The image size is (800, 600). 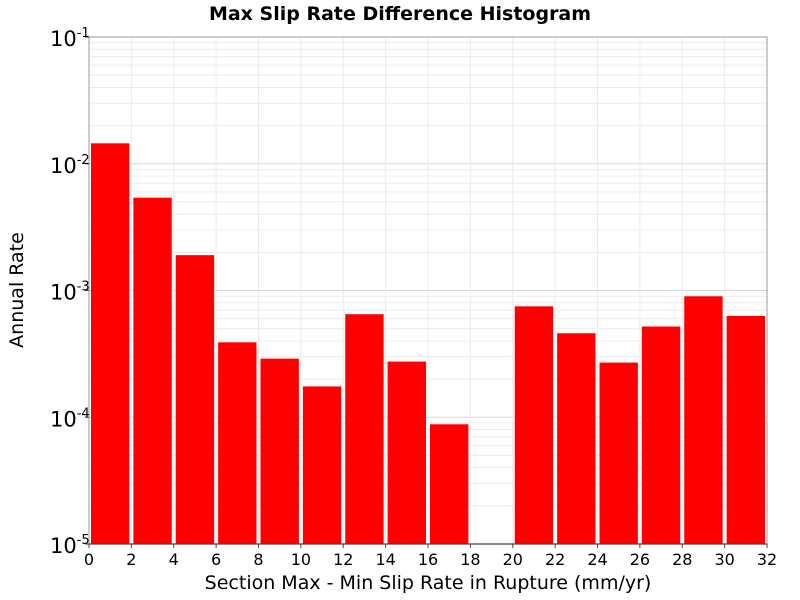 I want to click on chart-title: Max Slip Rate Difference Histogram, so click(x=400, y=14).